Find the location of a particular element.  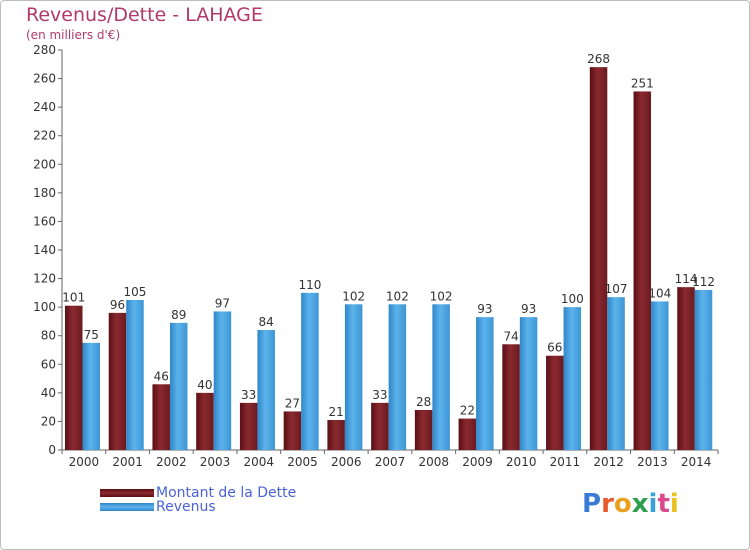

data-label-dette: 46 is located at coordinates (161, 376).